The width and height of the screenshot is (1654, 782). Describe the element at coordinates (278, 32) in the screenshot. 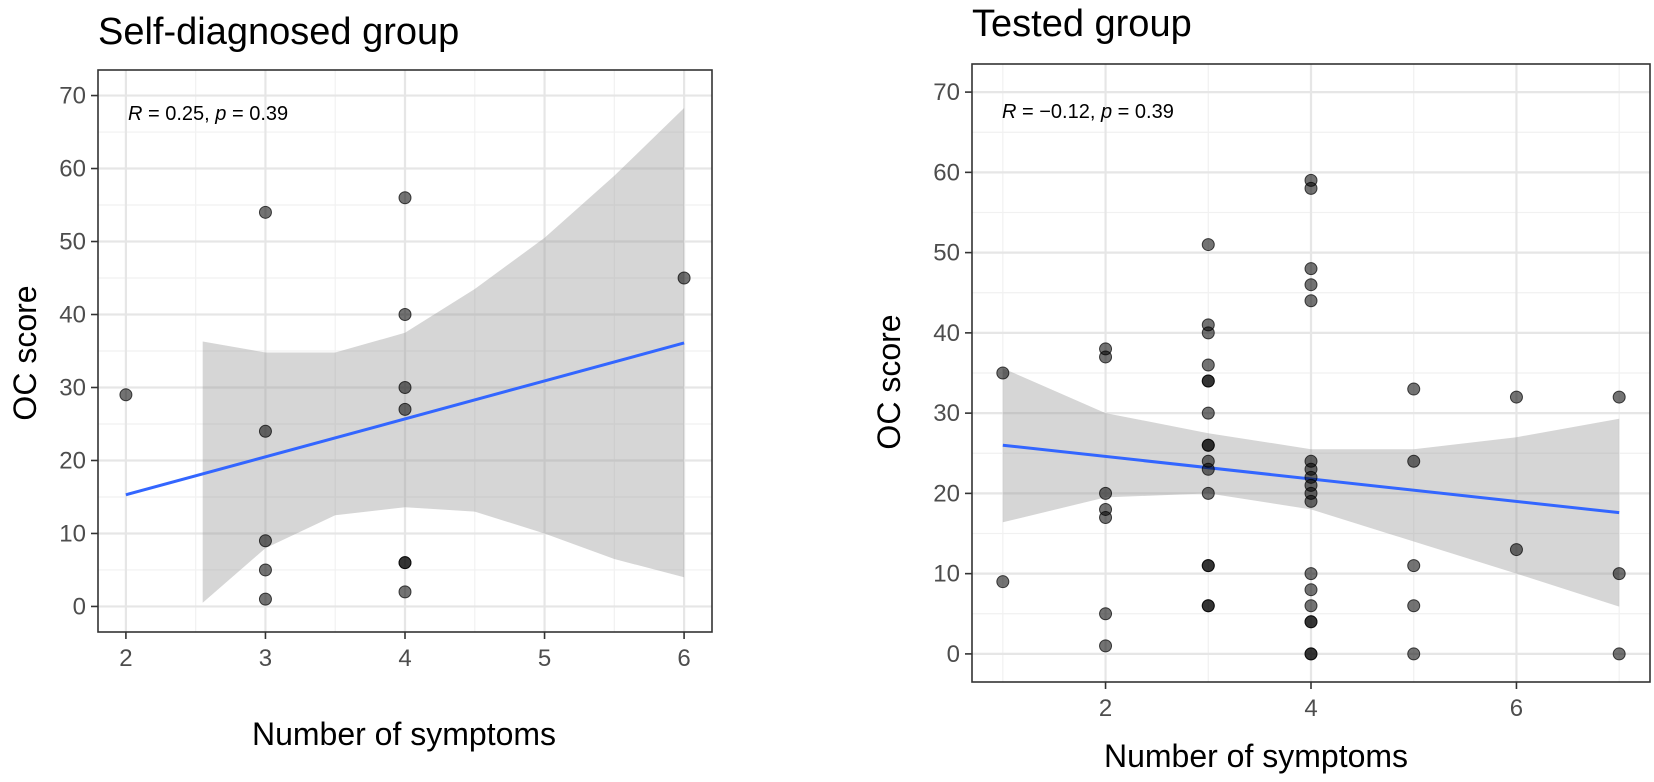

I see `panel-title: Self-diagnosed group` at that location.